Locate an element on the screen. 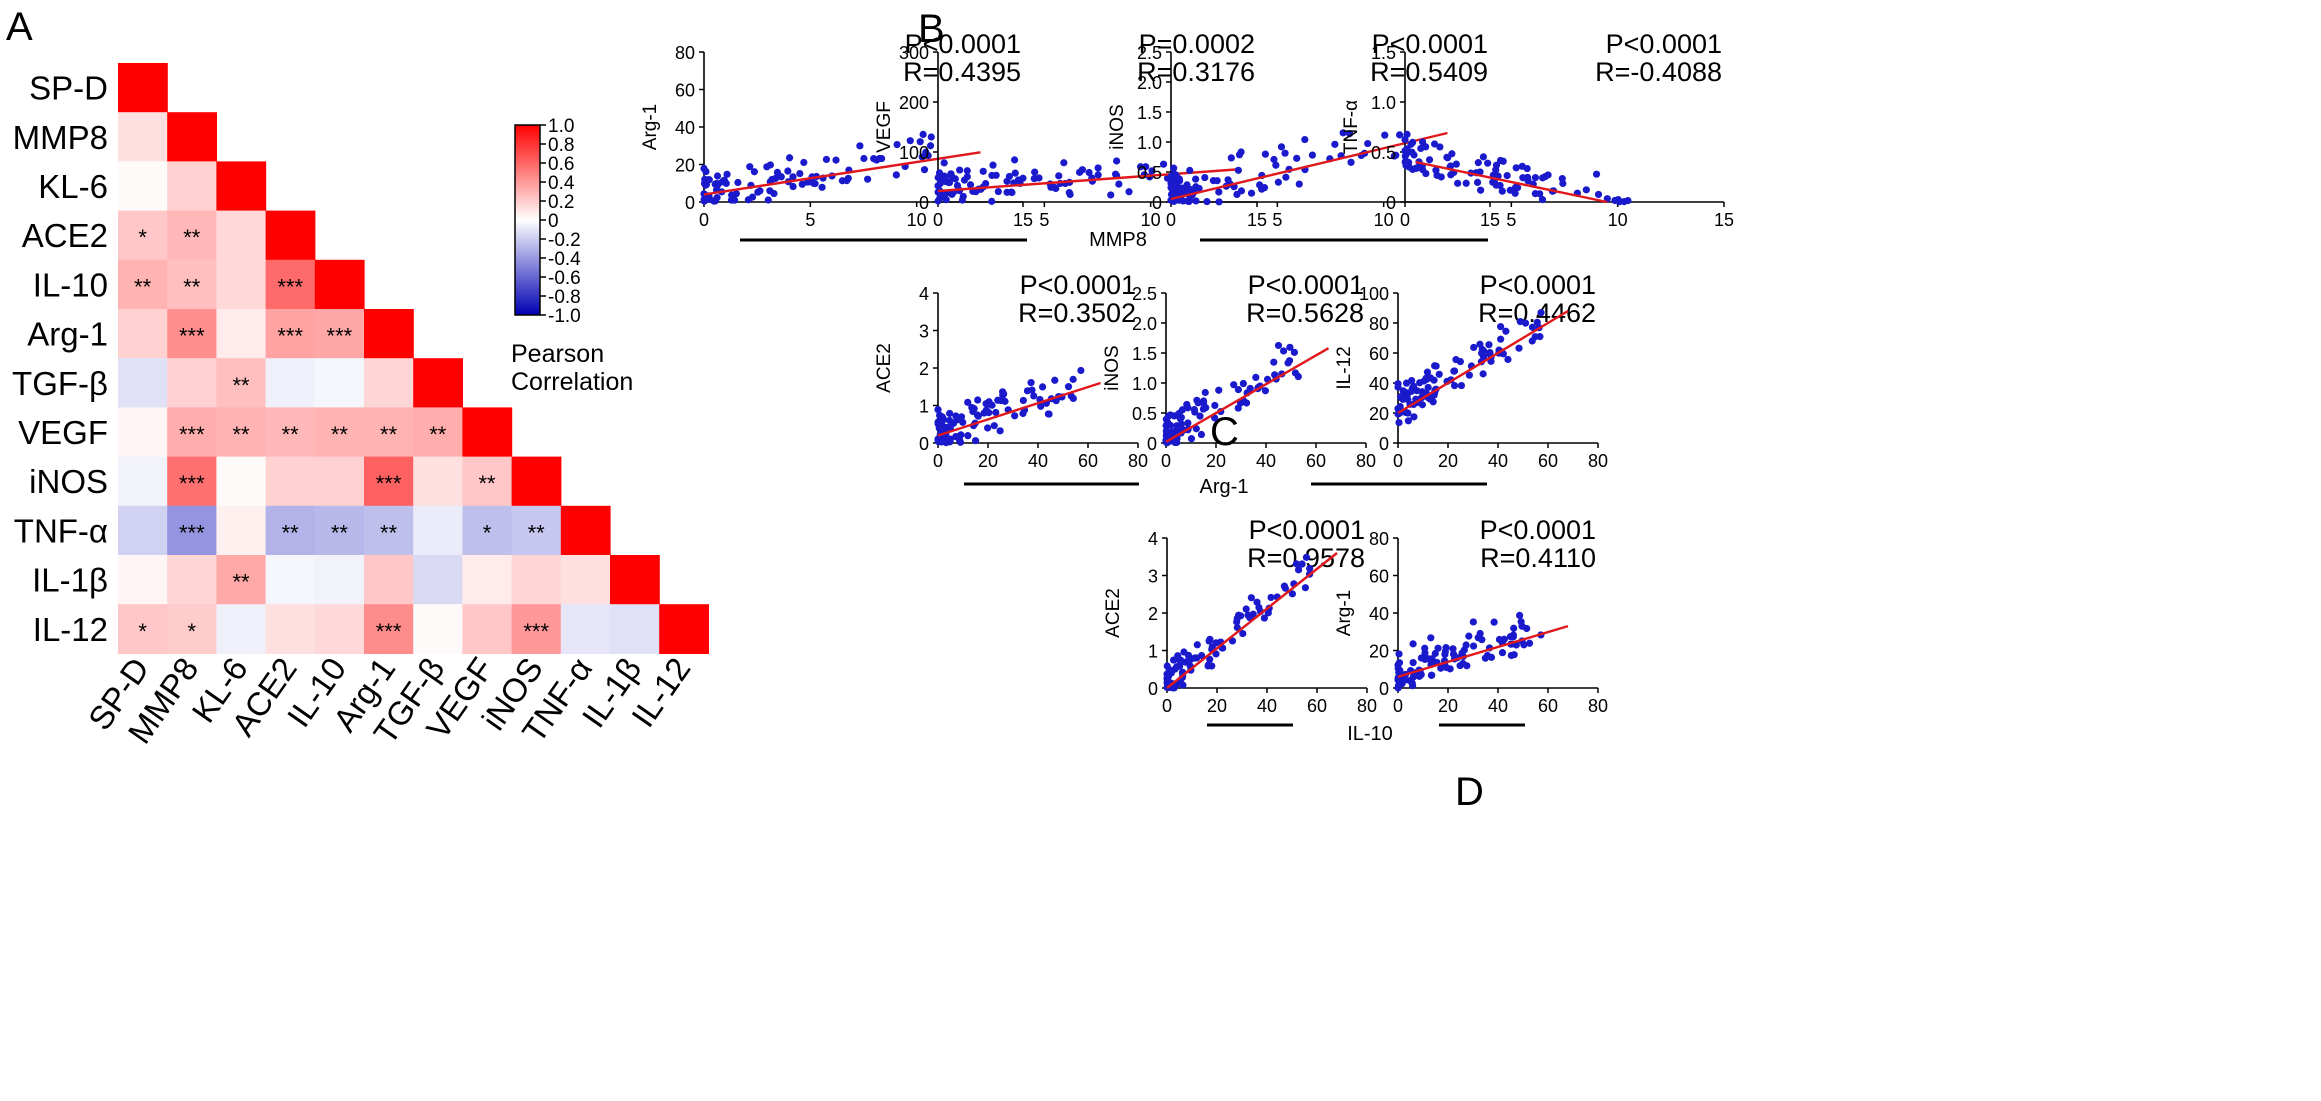 The height and width of the screenshot is (1101, 2321). r-value: R=0.3502 is located at coordinates (1077, 313).